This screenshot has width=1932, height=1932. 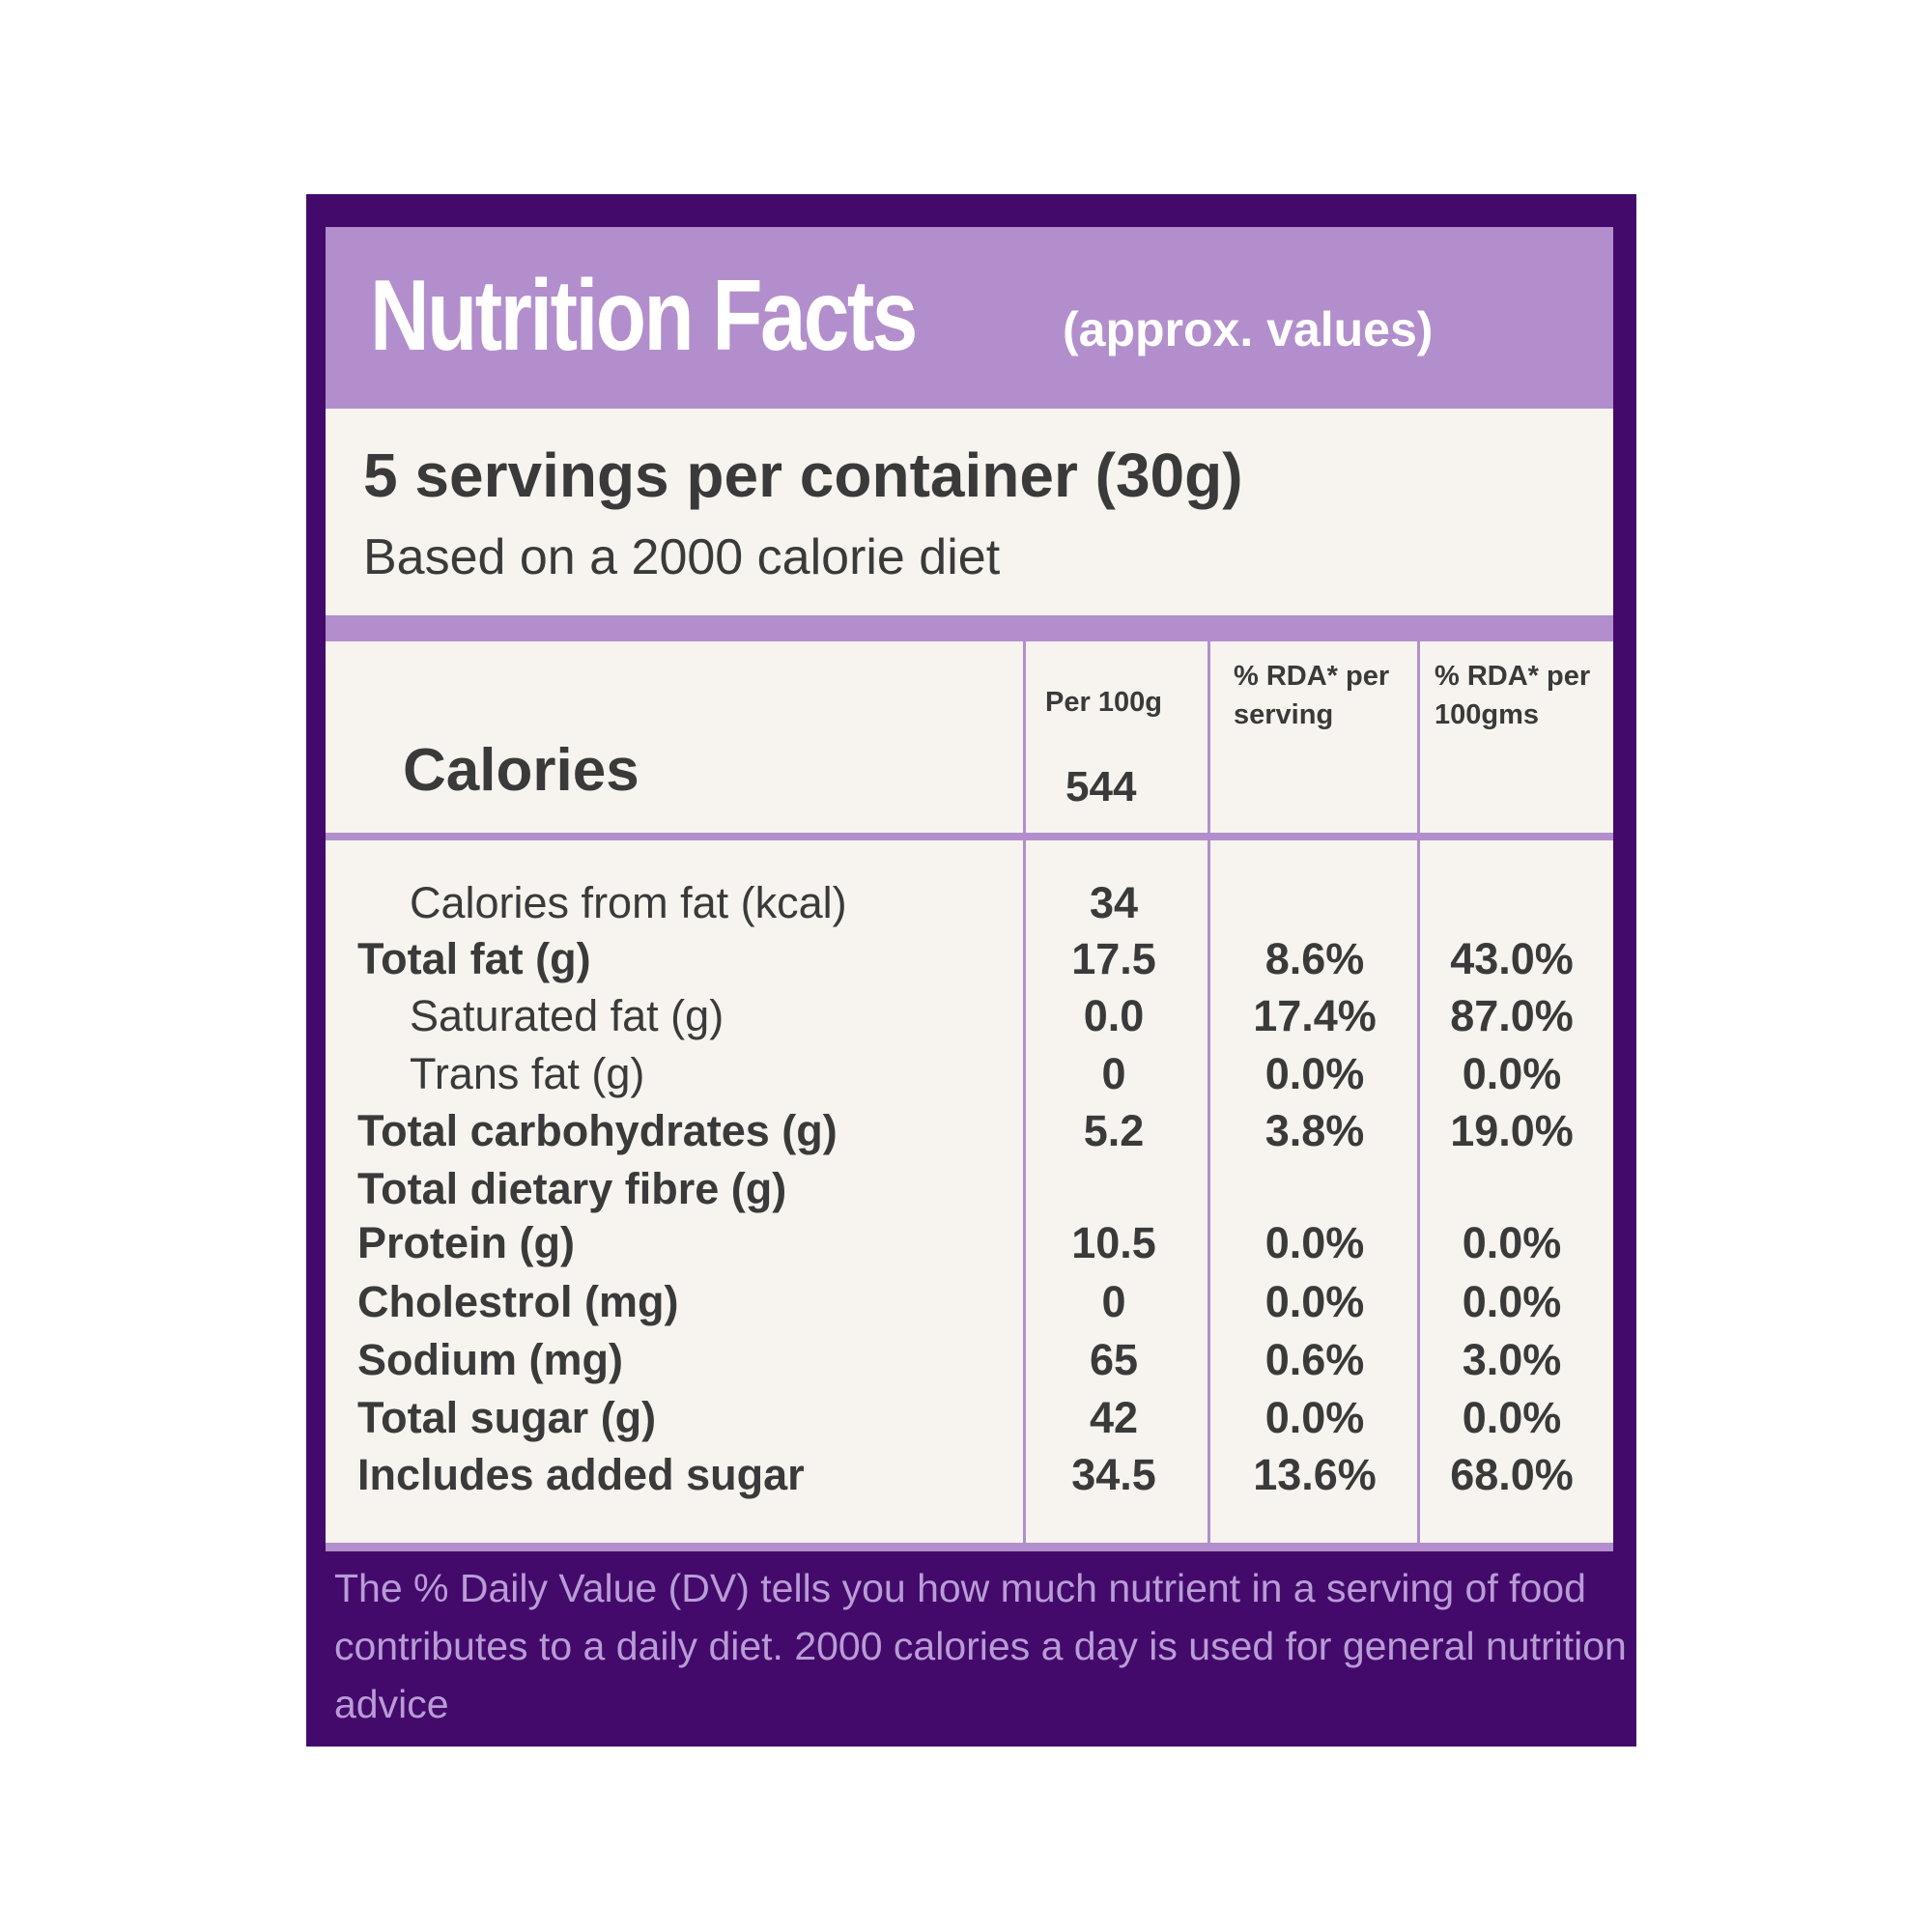 What do you see at coordinates (1114, 902) in the screenshot?
I see `nutrient-value: 34` at bounding box center [1114, 902].